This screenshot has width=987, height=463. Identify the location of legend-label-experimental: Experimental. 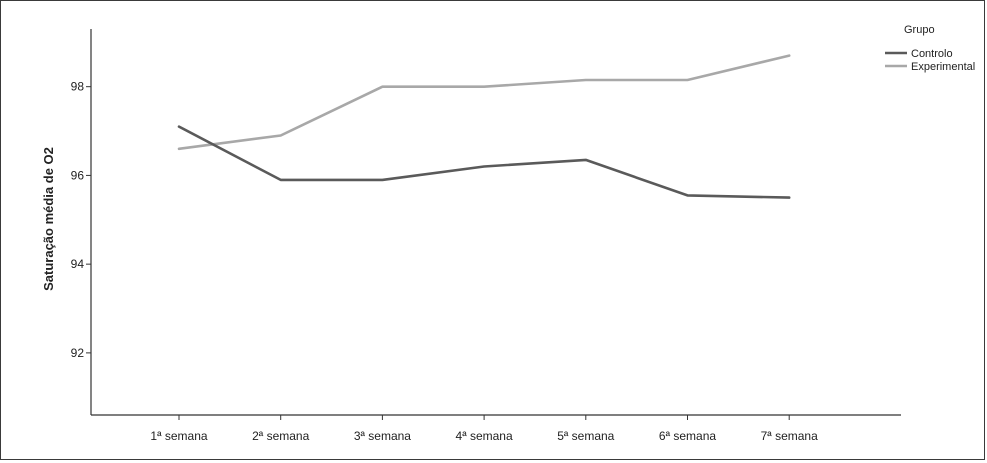
(943, 67).